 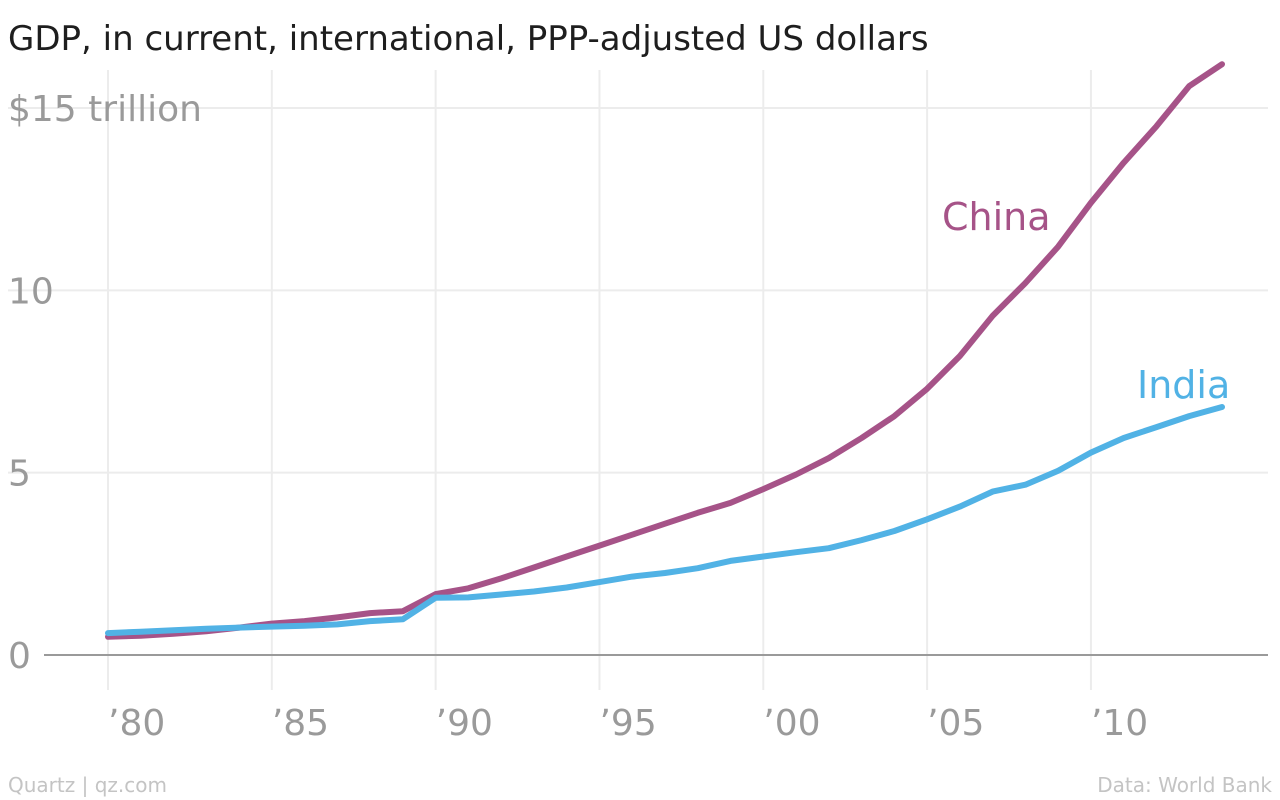 I want to click on x-tick-label: ’90, so click(x=464, y=723).